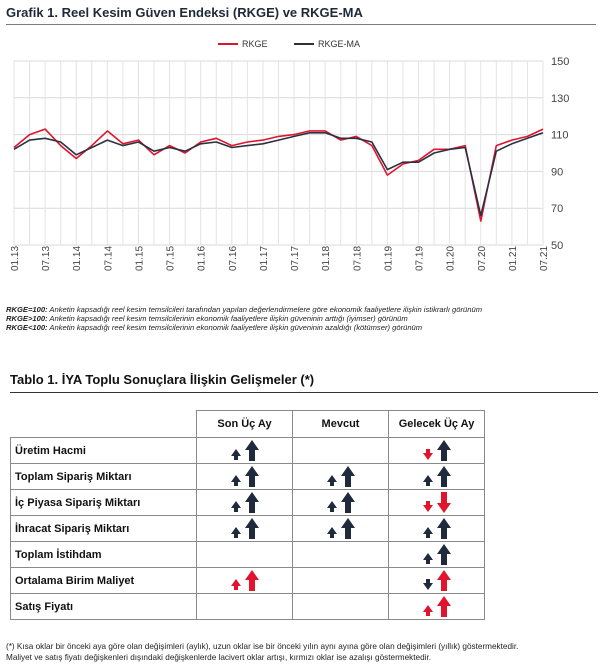  Describe the element at coordinates (482, 258) in the screenshot. I see `x-tick-label: 07.20` at that location.